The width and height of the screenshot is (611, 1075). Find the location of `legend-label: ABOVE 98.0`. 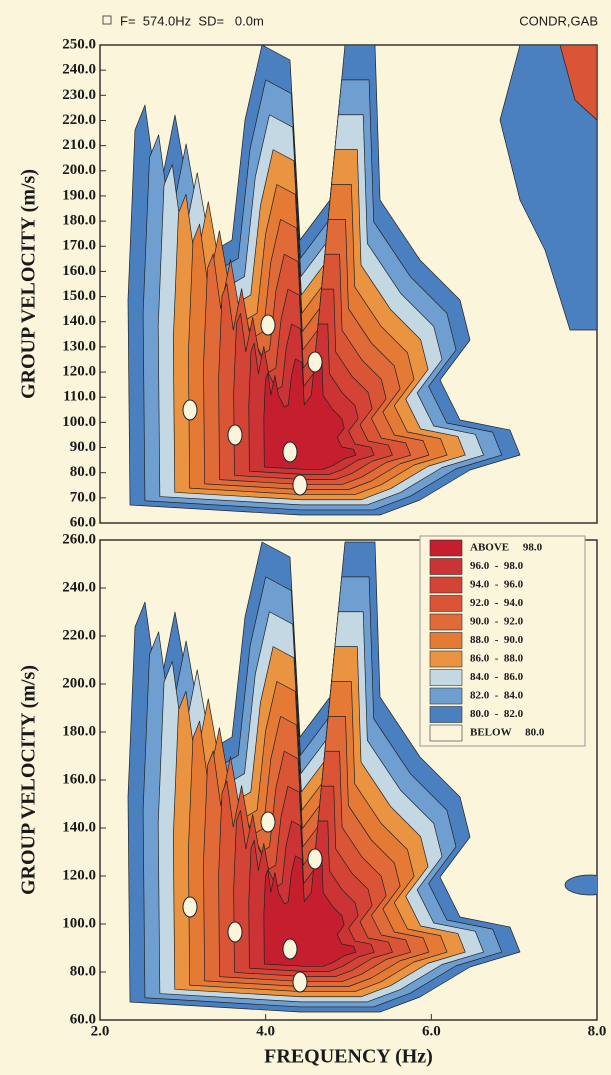

legend-label: ABOVE 98.0 is located at coordinates (506, 548).